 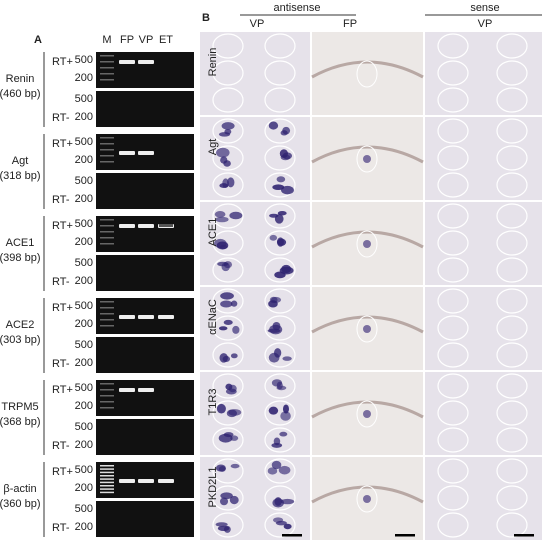 I want to click on gene-name: TRPM5, so click(x=19, y=407).